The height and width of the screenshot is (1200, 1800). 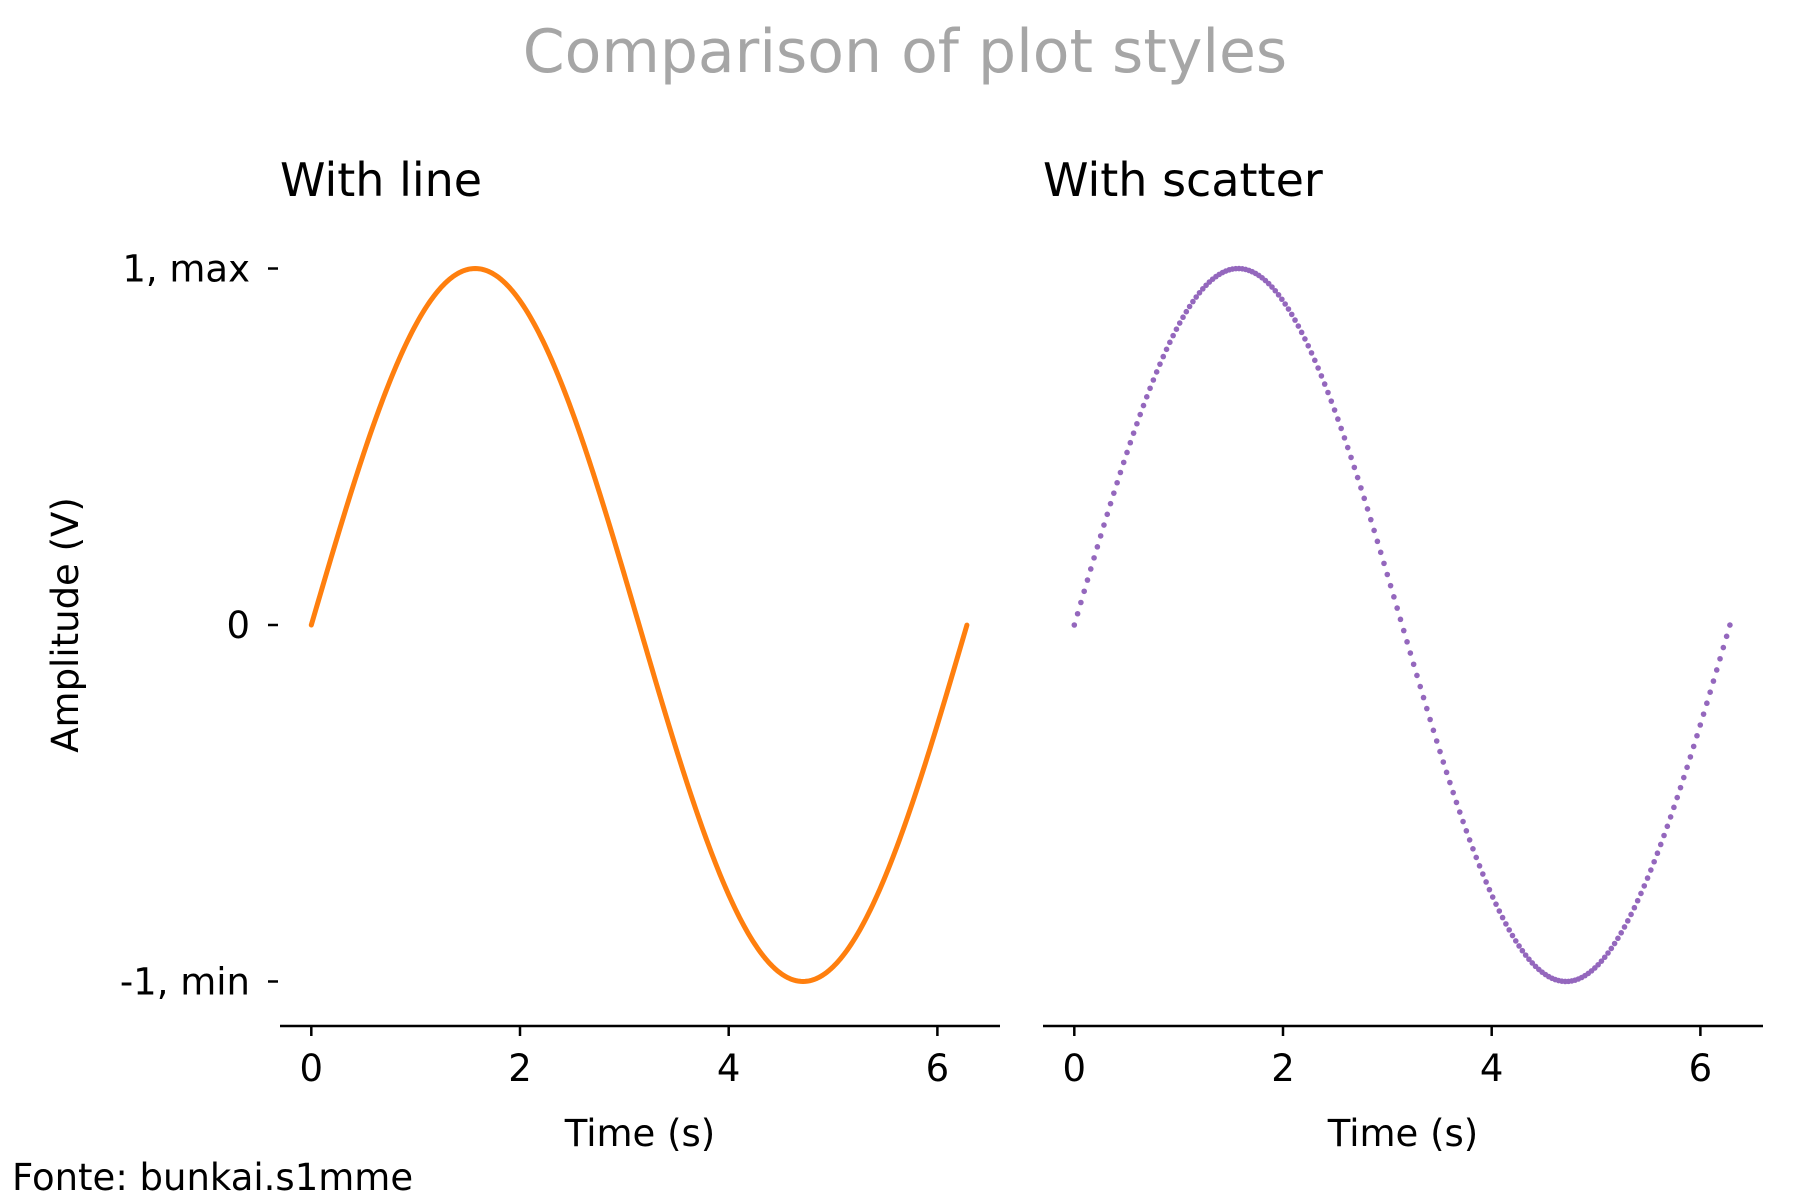 I want to click on x-tick-label: 2, so click(x=1283, y=1068).